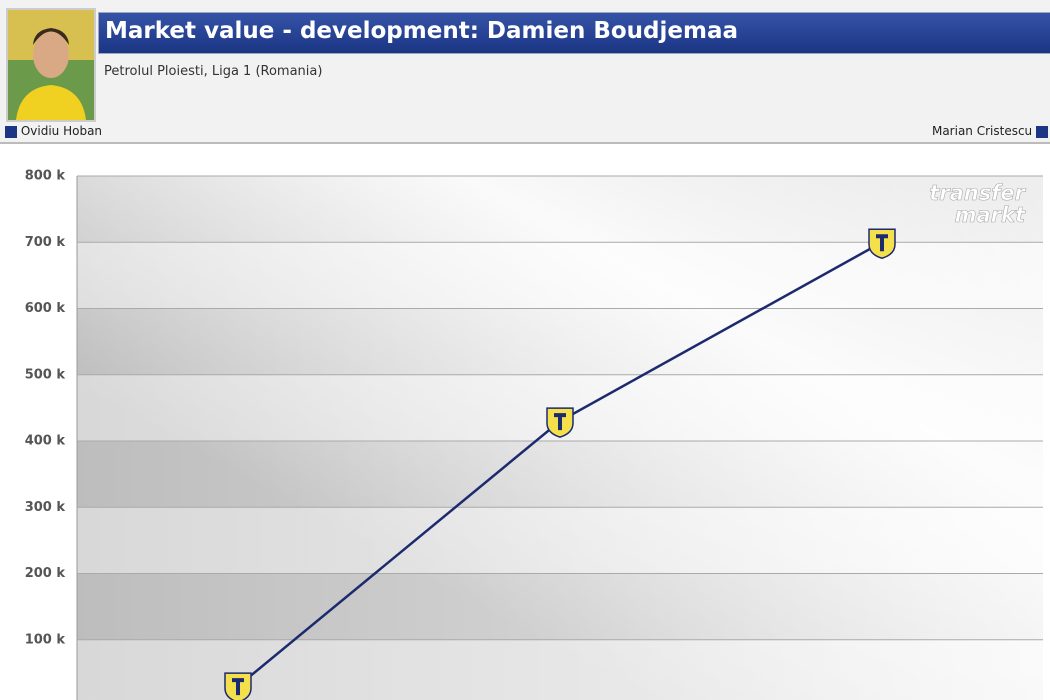 This screenshot has width=1050, height=700. Describe the element at coordinates (990, 215) in the screenshot. I see `watermark: markt` at that location.